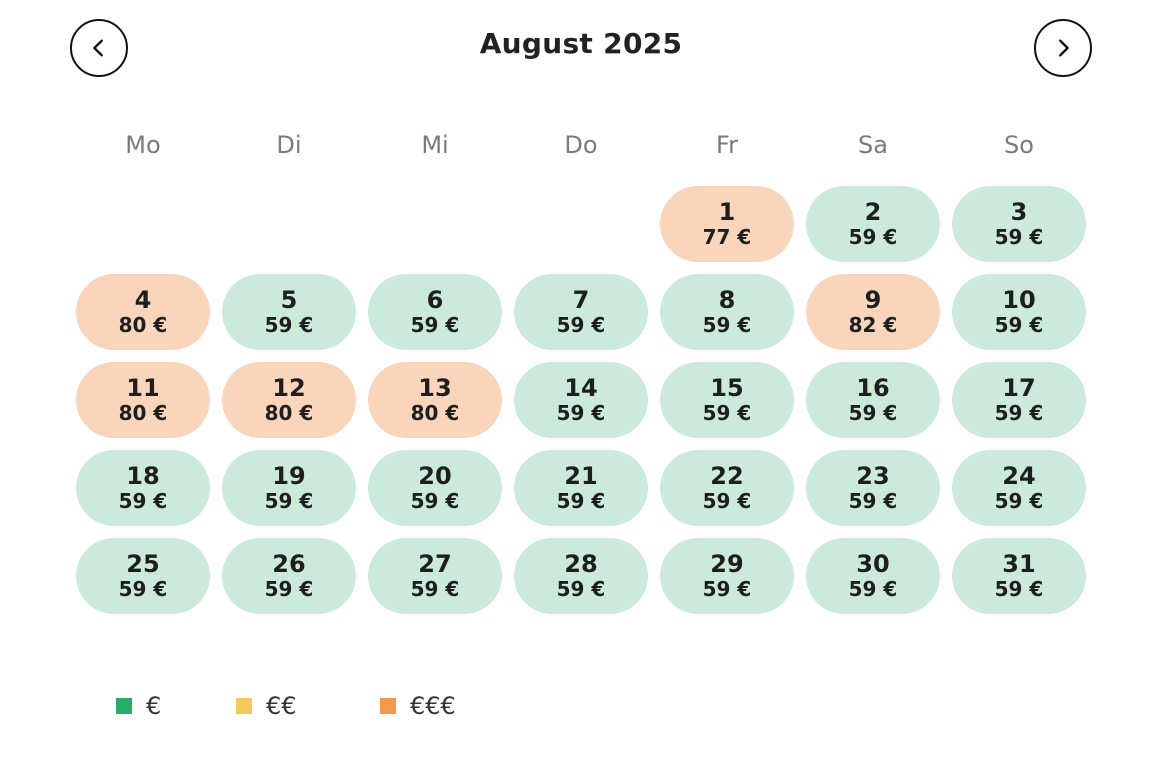 This screenshot has height=762, width=1156. What do you see at coordinates (727, 212) in the screenshot?
I see `day-number: 1` at bounding box center [727, 212].